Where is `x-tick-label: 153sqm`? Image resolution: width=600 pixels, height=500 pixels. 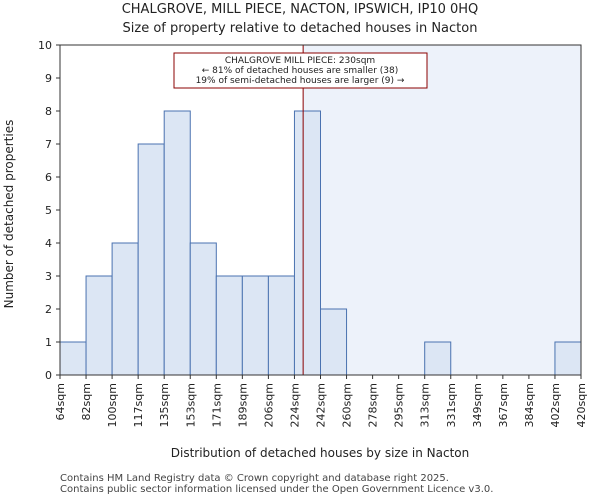
x-tick-label: 153sqm is located at coordinates (190, 405).